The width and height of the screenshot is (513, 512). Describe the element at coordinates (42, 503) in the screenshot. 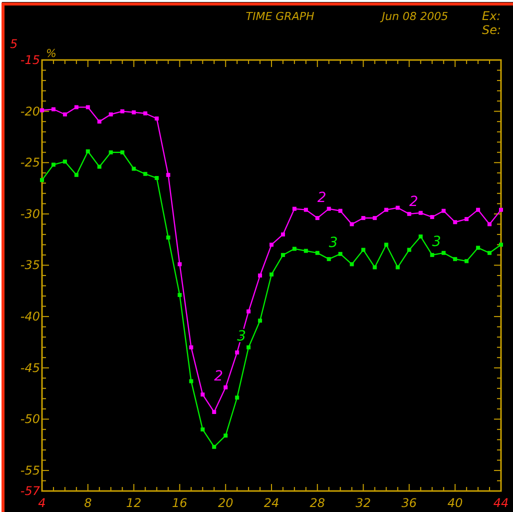

I see `x-tick-label: 4` at that location.